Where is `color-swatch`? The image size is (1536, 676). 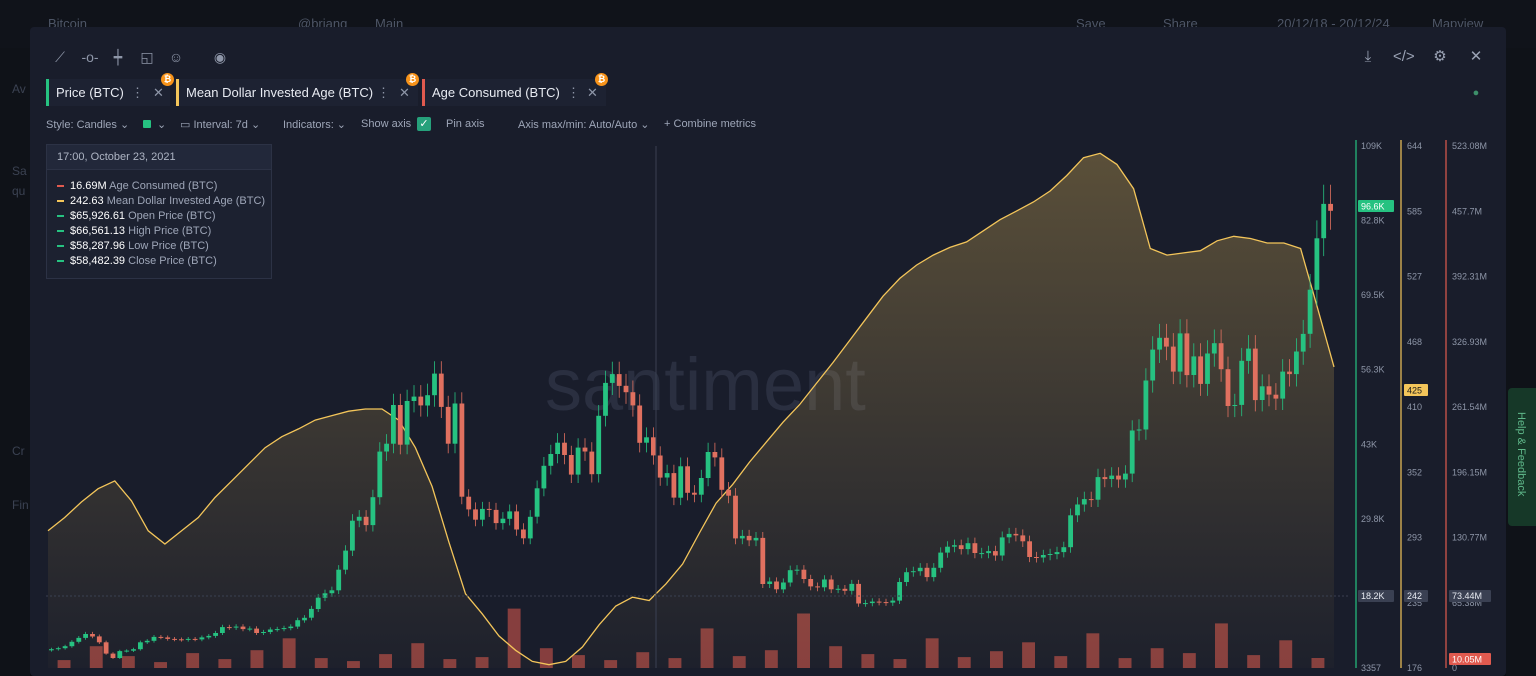 color-swatch is located at coordinates (147, 124).